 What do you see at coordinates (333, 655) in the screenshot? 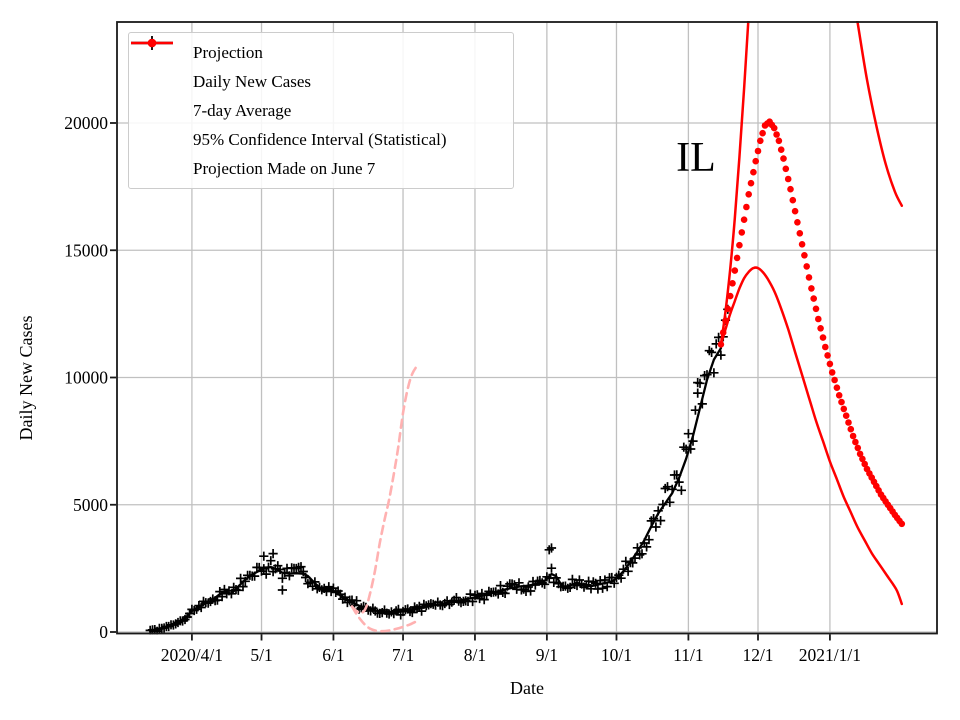
I see `x-tick-label: 6/1` at bounding box center [333, 655].